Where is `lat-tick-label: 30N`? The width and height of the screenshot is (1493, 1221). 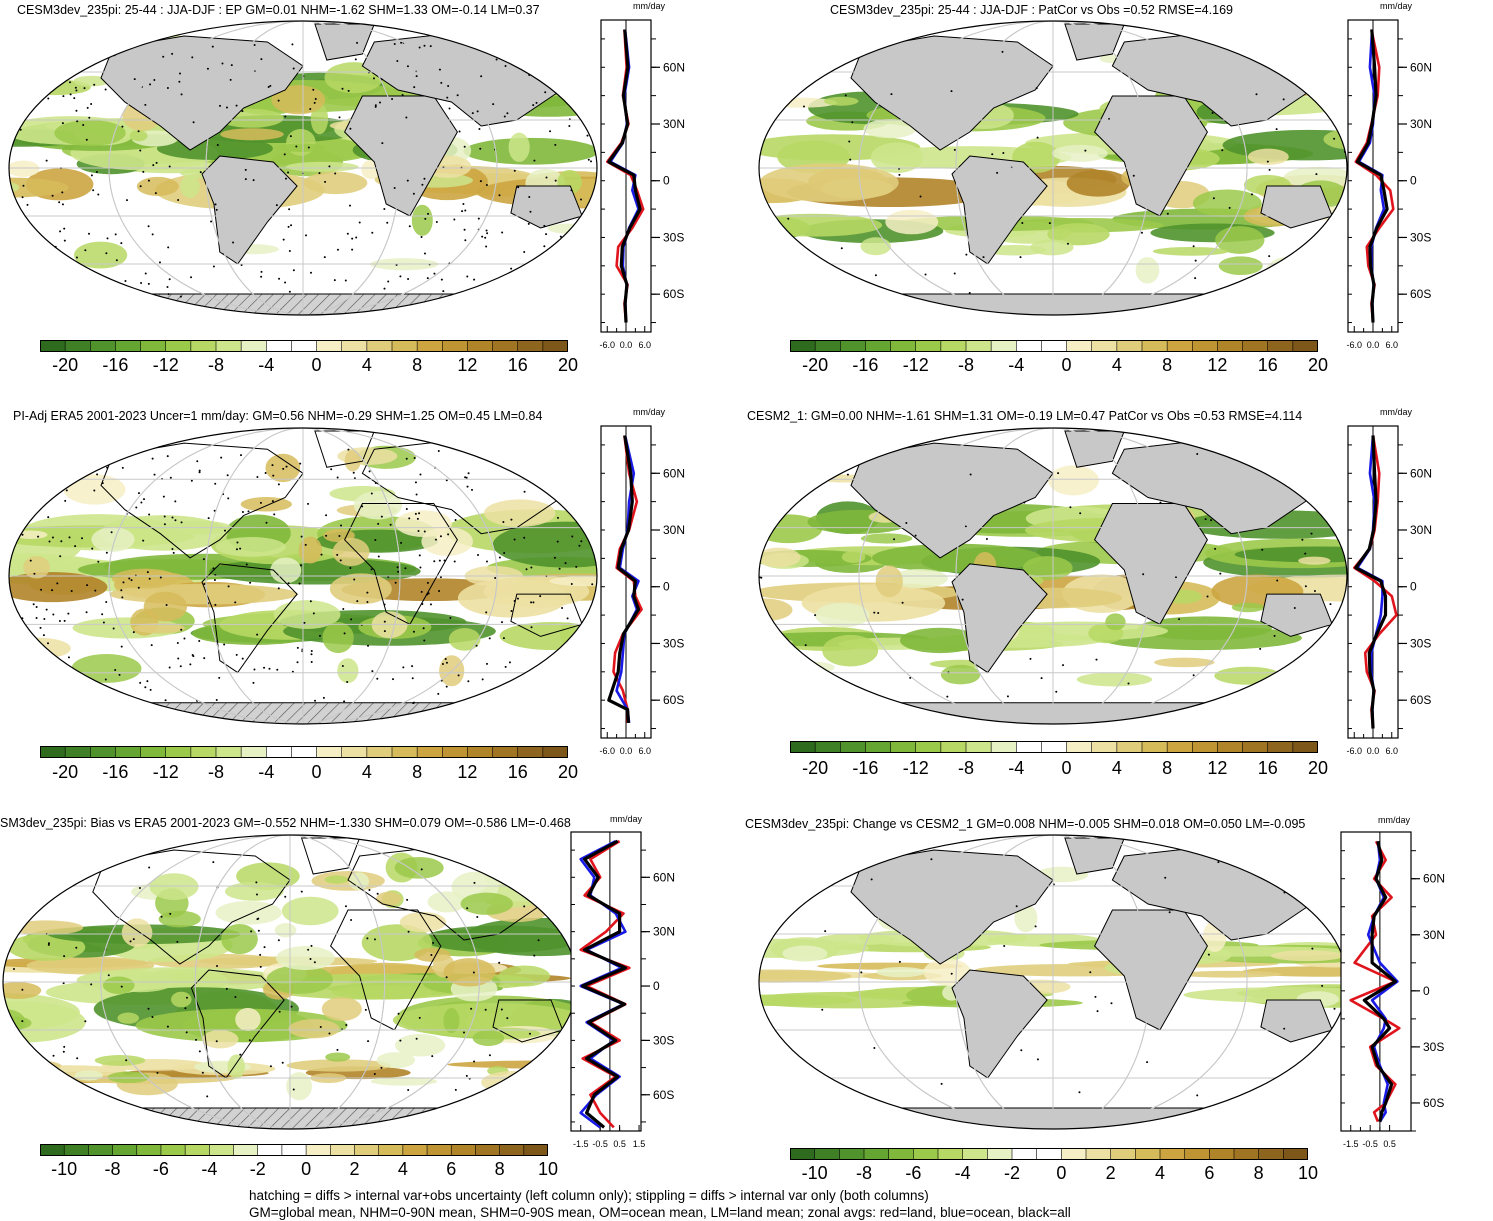 lat-tick-label: 30N is located at coordinates (674, 530).